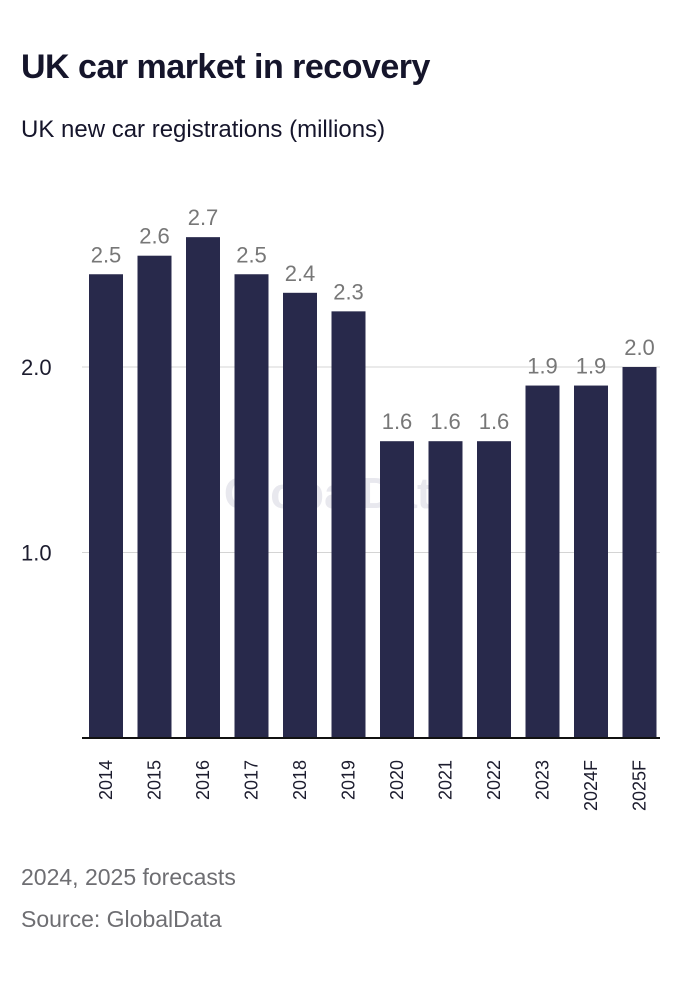 Image resolution: width=680 pixels, height=982 pixels. Describe the element at coordinates (106, 506) in the screenshot. I see `bar-2014` at that location.